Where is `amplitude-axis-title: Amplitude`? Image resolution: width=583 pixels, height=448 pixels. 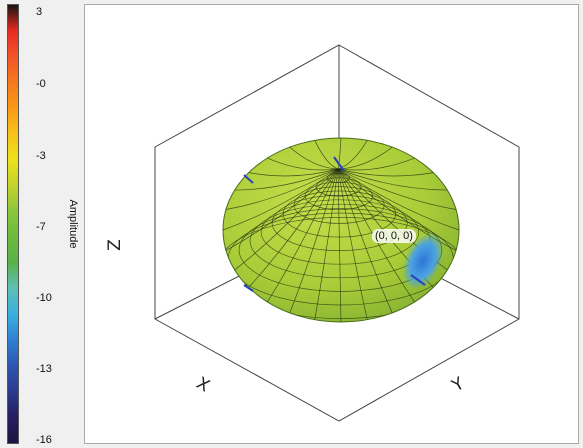 amplitude-axis-title: Amplitude is located at coordinates (73, 224).